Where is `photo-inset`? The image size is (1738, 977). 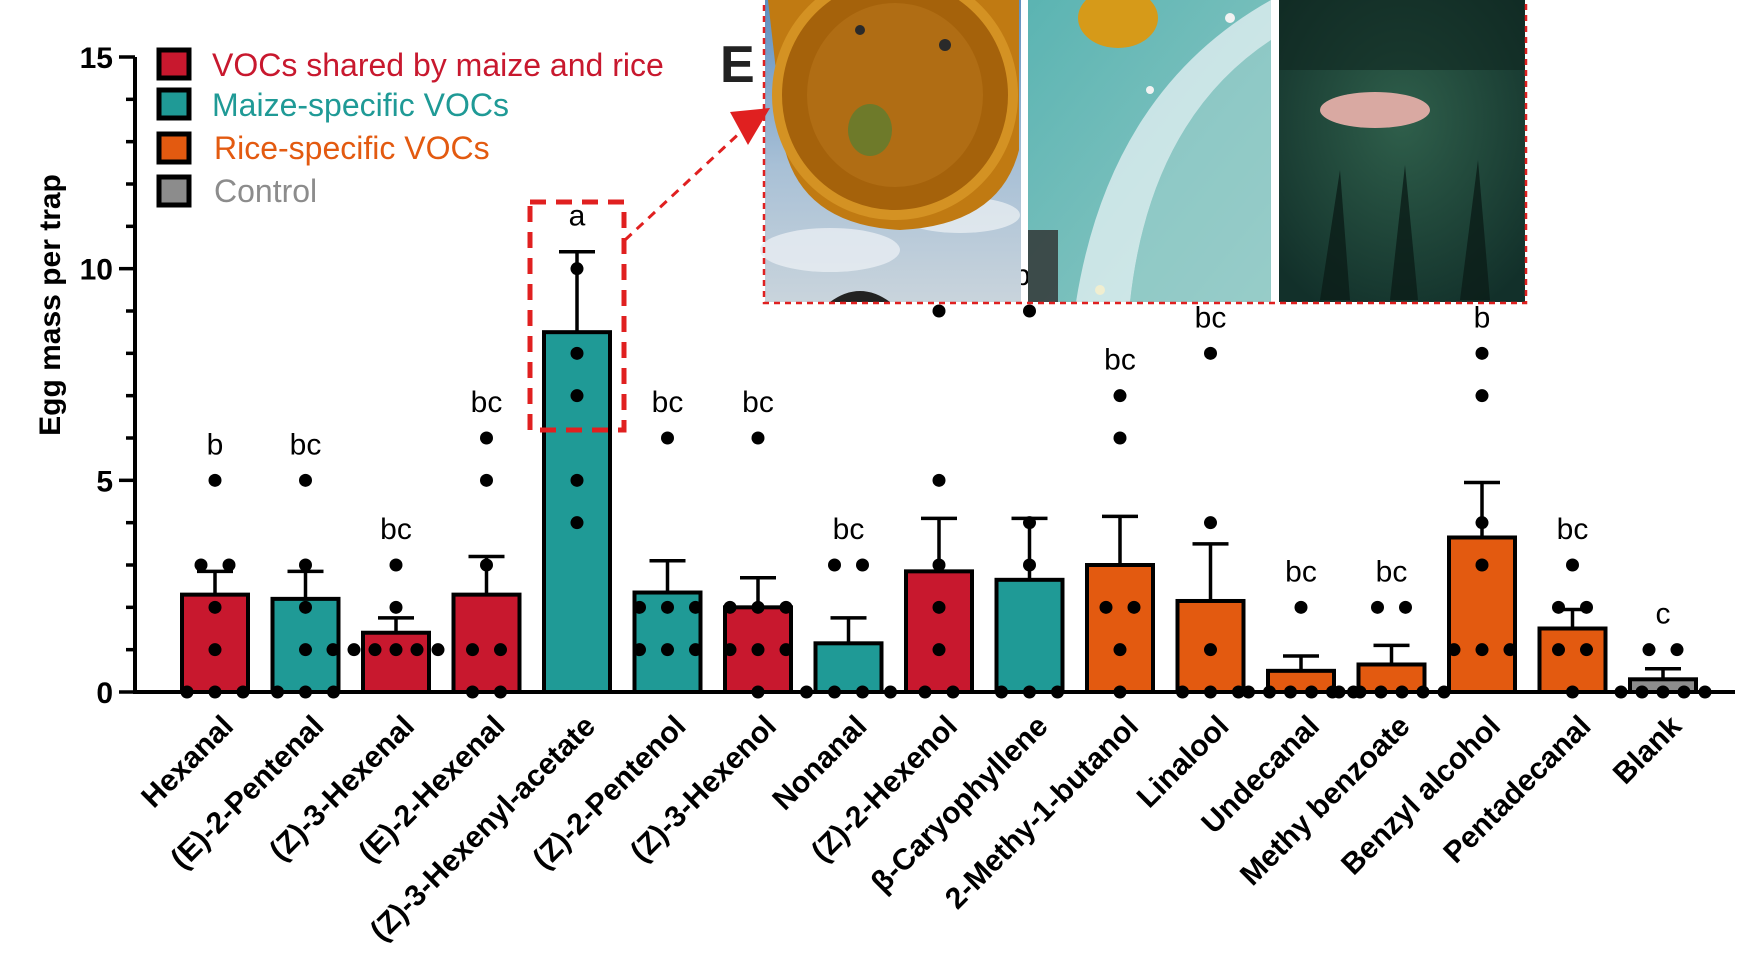 photo-inset is located at coordinates (1144, 152).